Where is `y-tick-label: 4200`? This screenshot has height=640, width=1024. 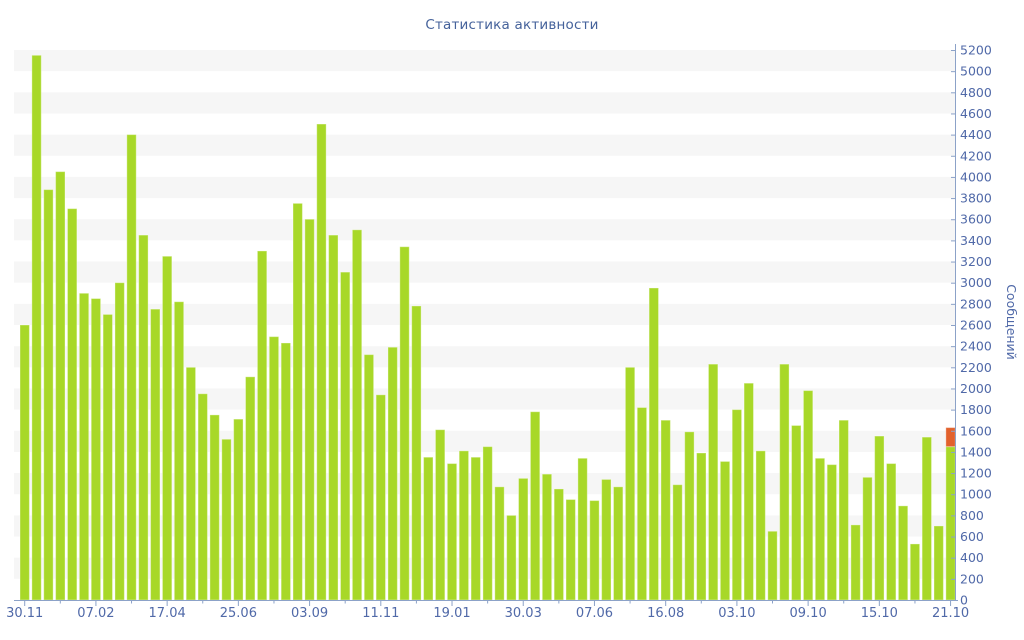 y-tick-label: 4200 is located at coordinates (976, 155).